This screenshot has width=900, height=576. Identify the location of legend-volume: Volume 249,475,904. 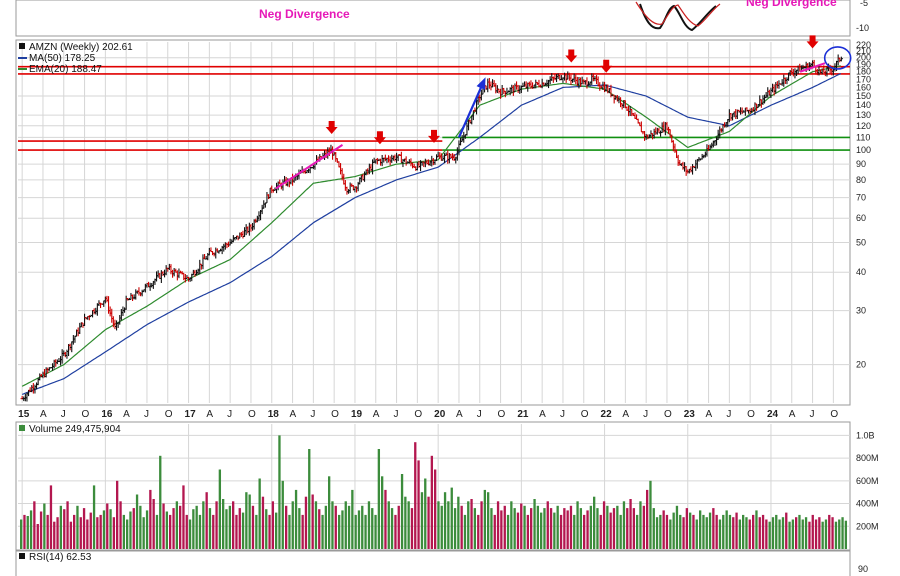
(75, 429).